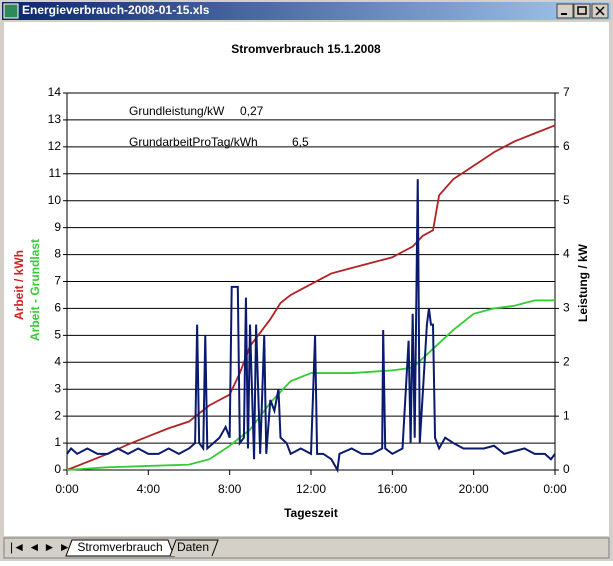  I want to click on y-tick-label: 9, so click(57, 227).